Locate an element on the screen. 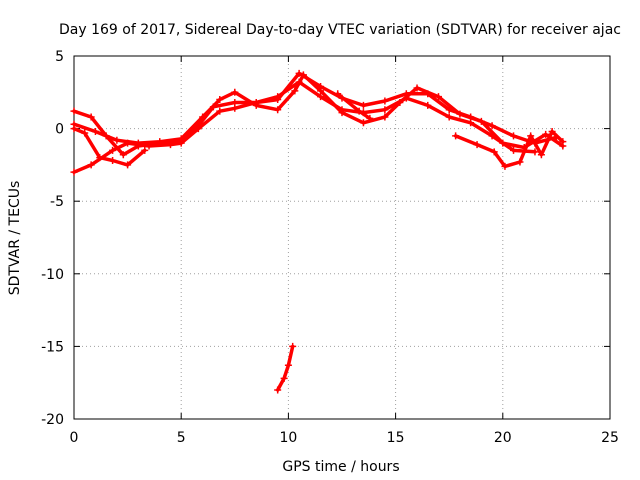  y-axis-label: SDTVAR / TECUs is located at coordinates (15, 238).